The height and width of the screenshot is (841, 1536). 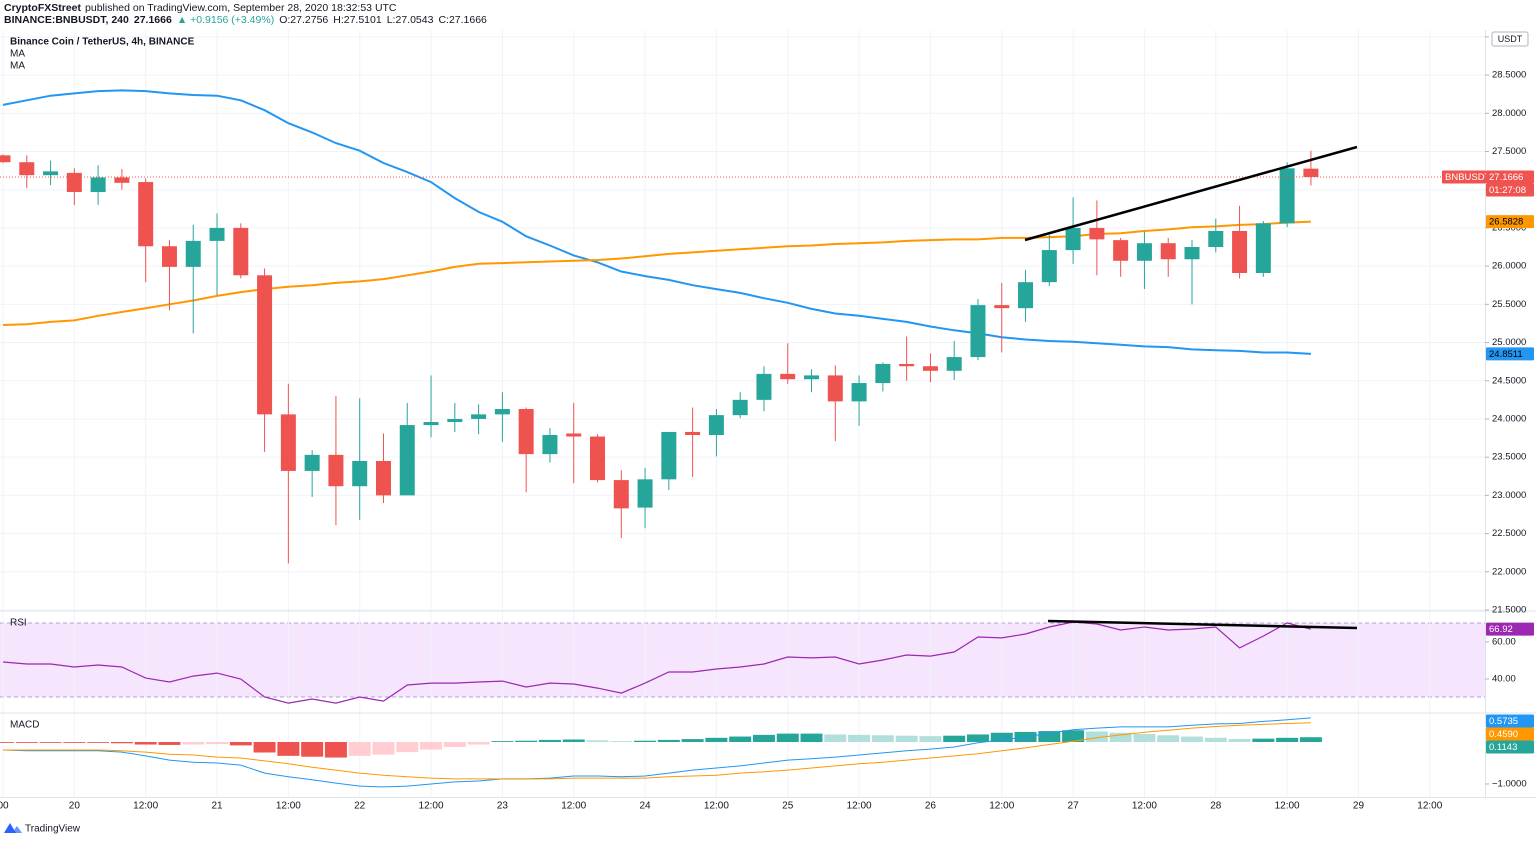 What do you see at coordinates (357, 20) in the screenshot?
I see `header-text: H:27.5101` at bounding box center [357, 20].